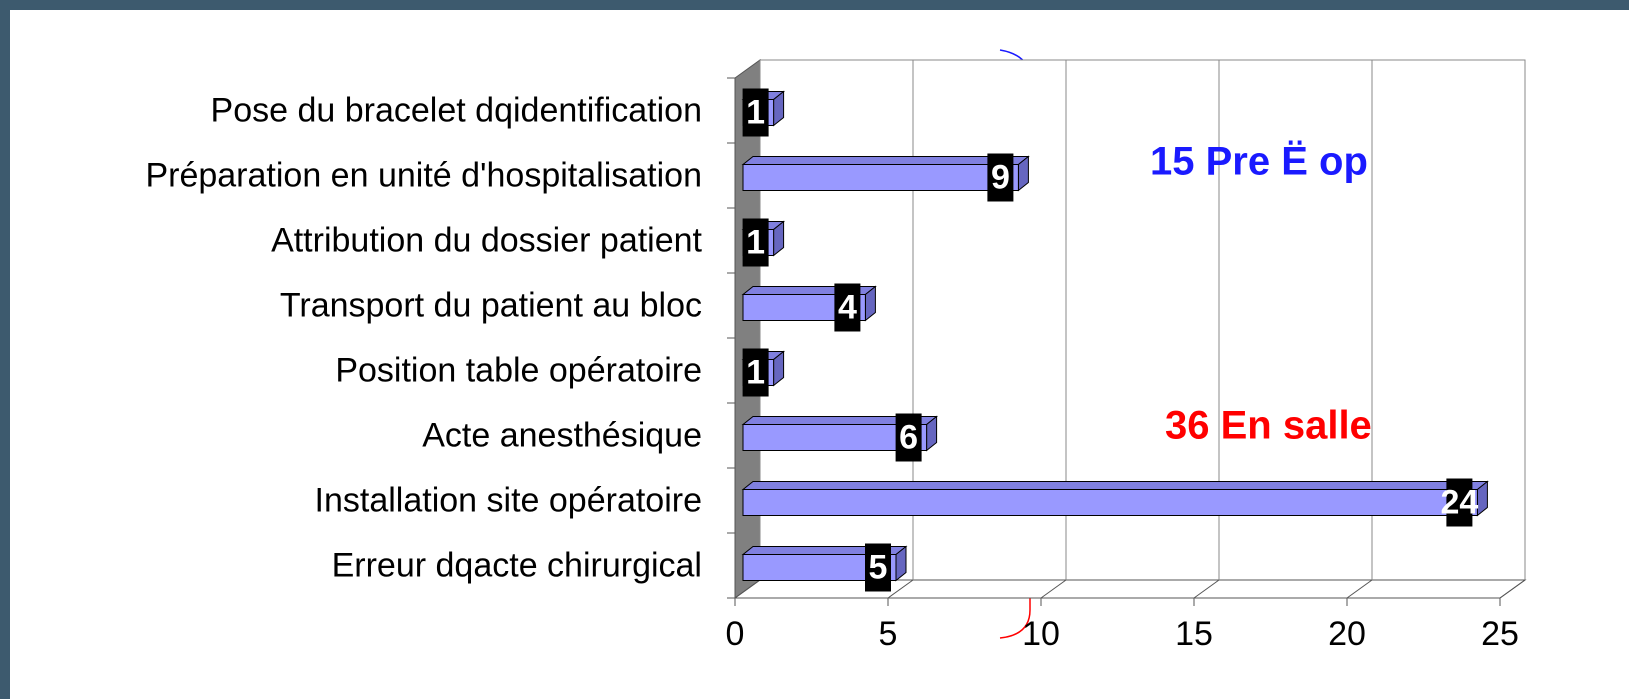  I want to click on annotation: 36 En salle, so click(1268, 426).